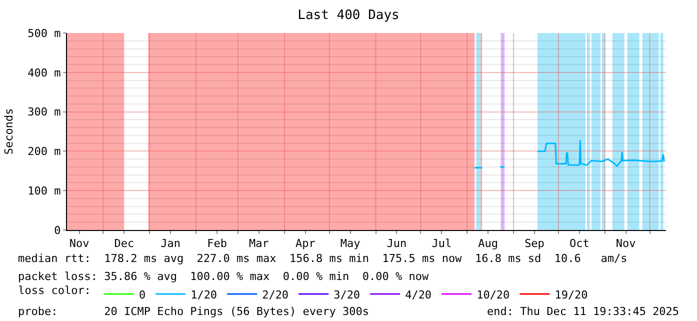 This screenshot has width=697, height=321. What do you see at coordinates (350, 243) in the screenshot?
I see `x-tick-label: May` at bounding box center [350, 243].